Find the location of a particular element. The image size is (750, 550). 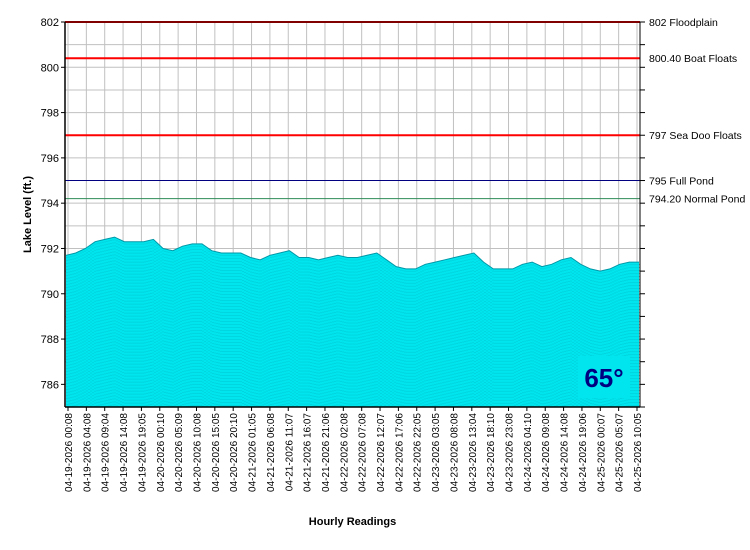

y-tick-label: 788 is located at coordinates (50, 340).